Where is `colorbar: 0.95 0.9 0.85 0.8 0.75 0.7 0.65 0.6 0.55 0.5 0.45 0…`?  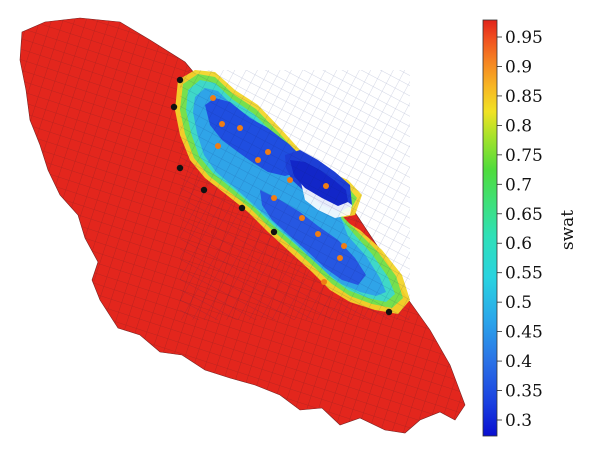
colorbar: 0.95 0.9 0.85 0.8 0.75 0.7 0.65 0.6 0.55 0.5 0.45 0… is located at coordinates (530, 228).